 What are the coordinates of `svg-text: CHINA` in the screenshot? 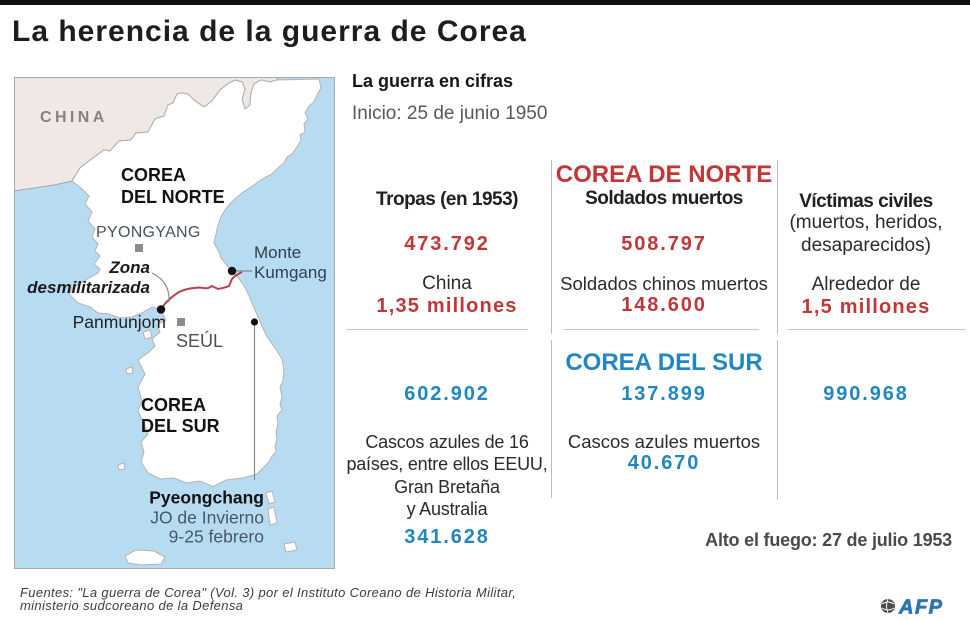 It's located at (74, 117).